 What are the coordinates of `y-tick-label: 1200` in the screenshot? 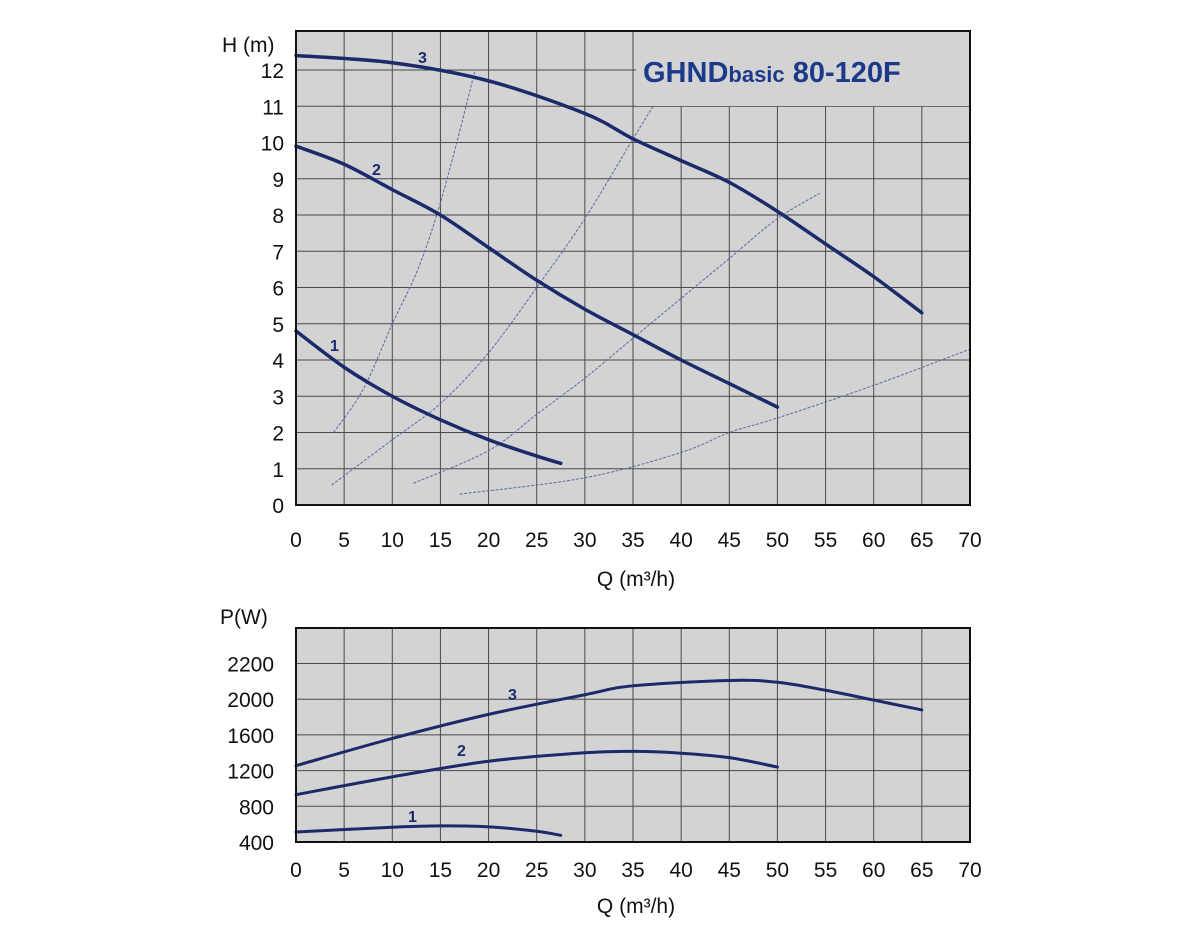 It's located at (250, 772).